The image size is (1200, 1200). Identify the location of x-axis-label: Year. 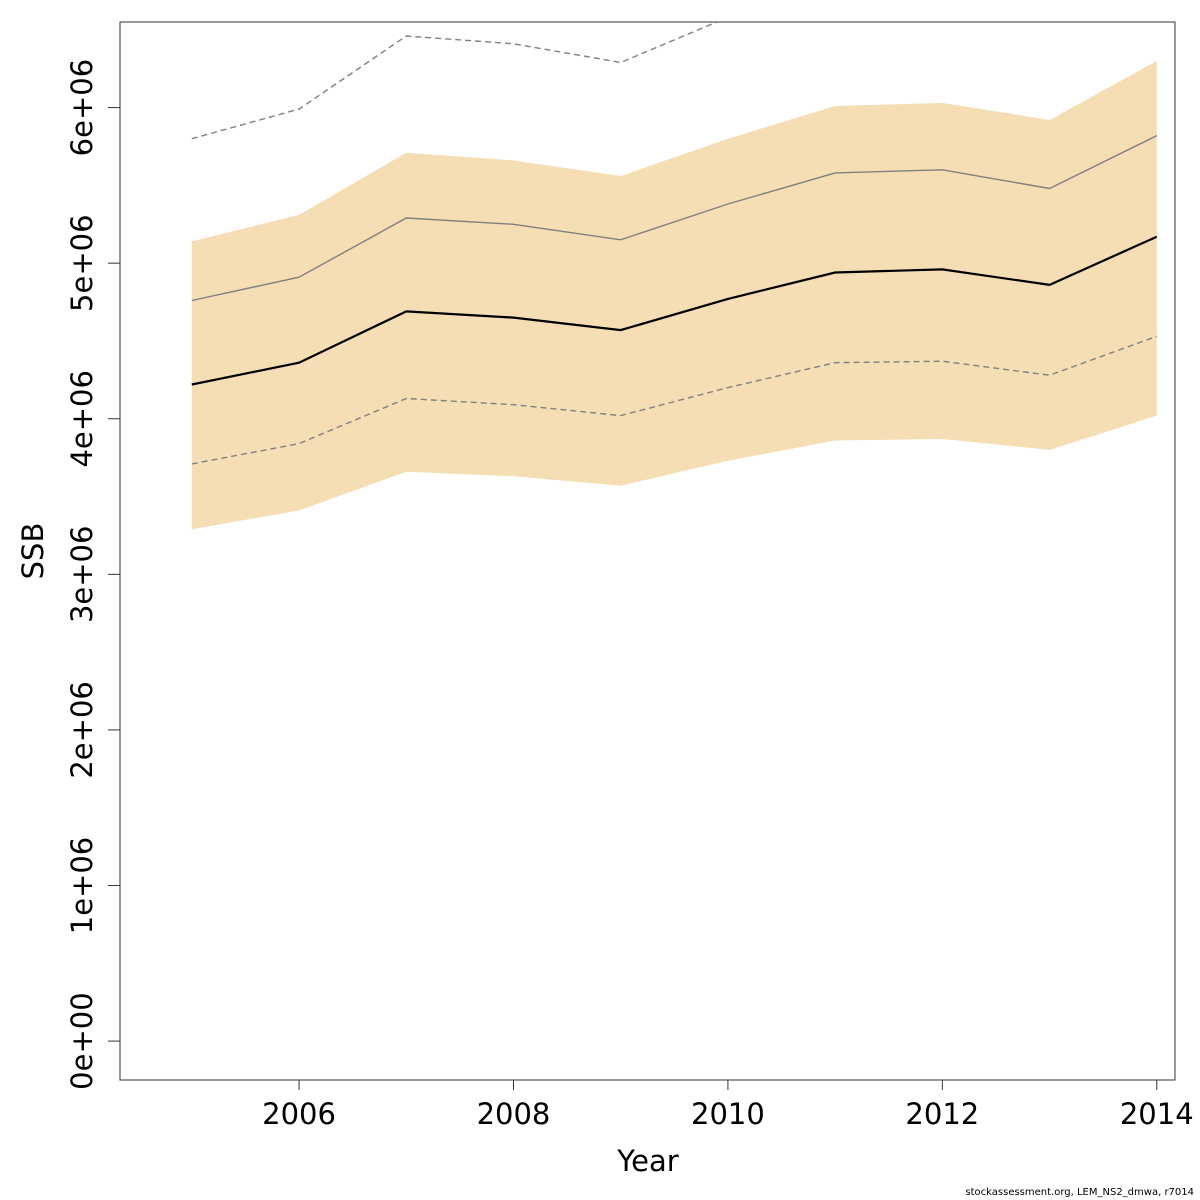
(647, 1161).